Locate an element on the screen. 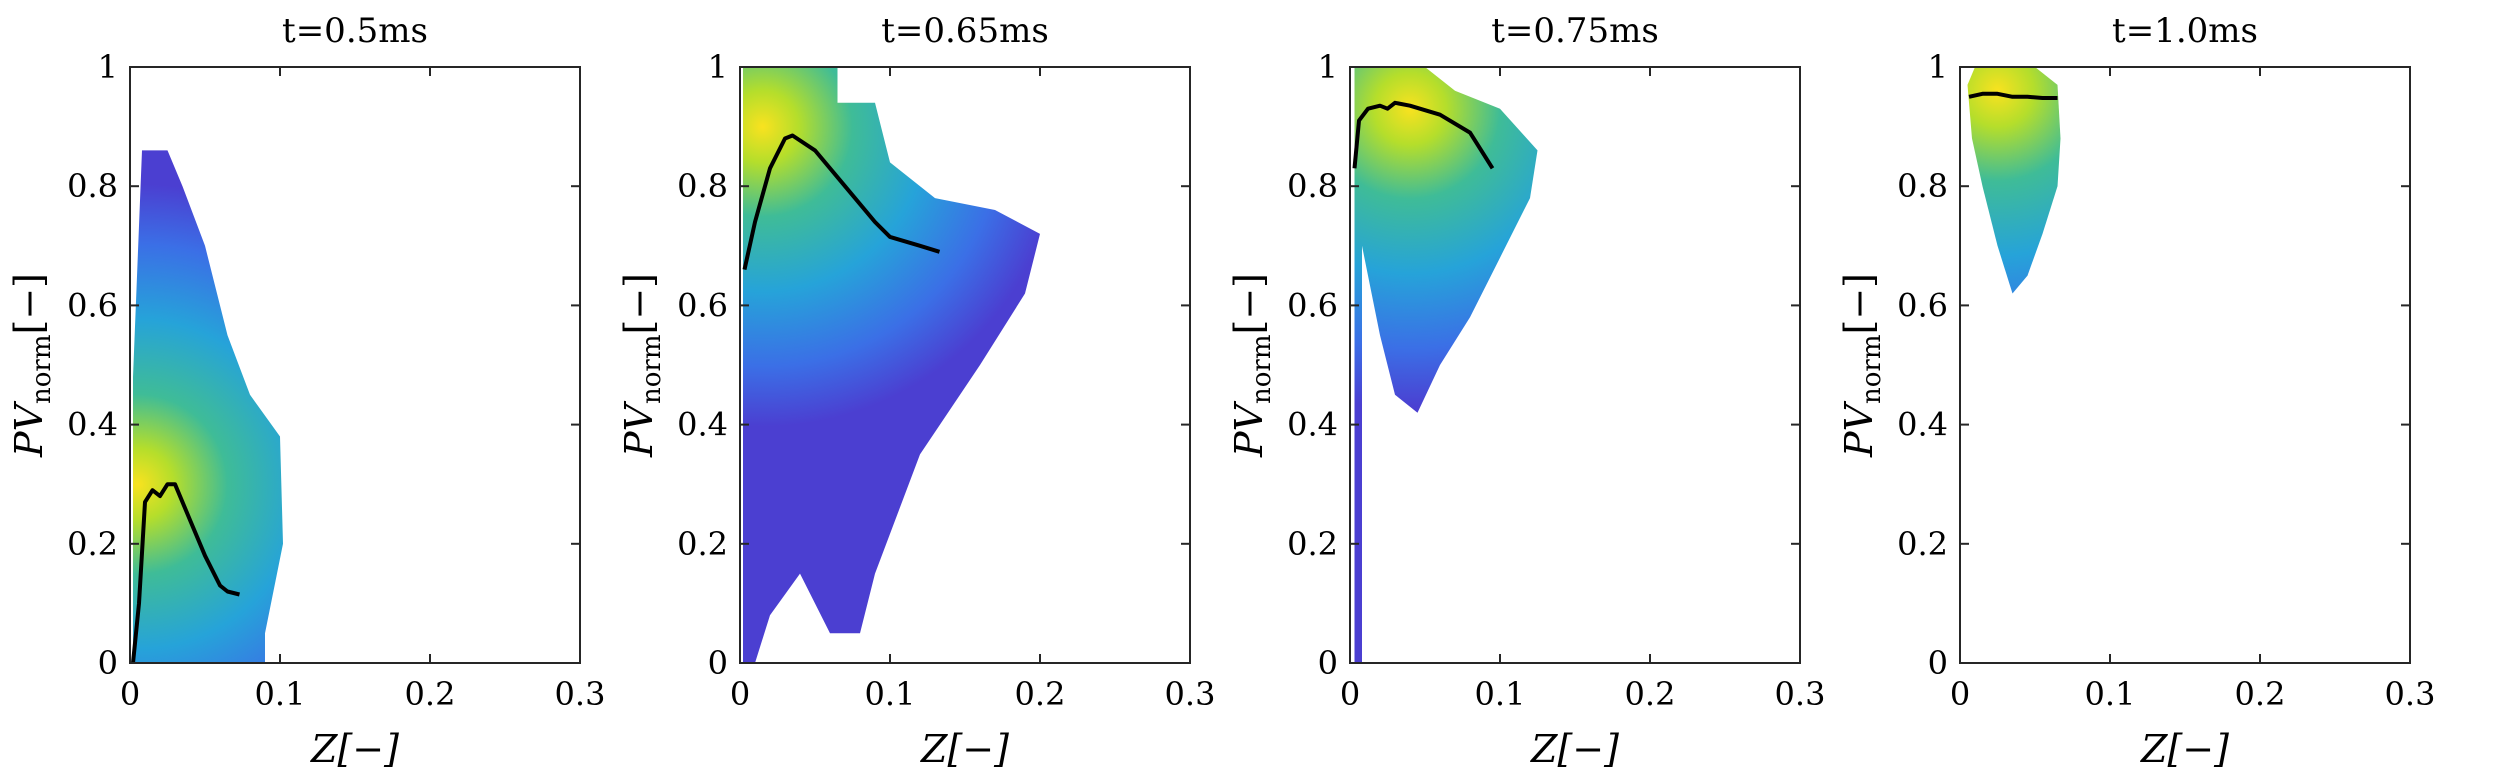  panel-title: t=0.75ms is located at coordinates (1575, 31).